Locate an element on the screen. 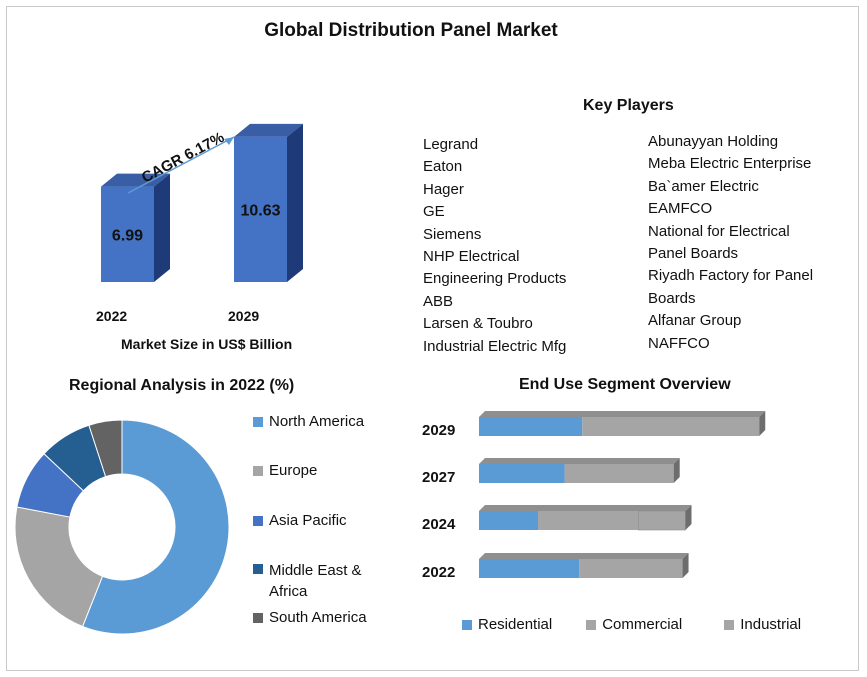  enduse-title: End Use Segment Overview is located at coordinates (625, 384).